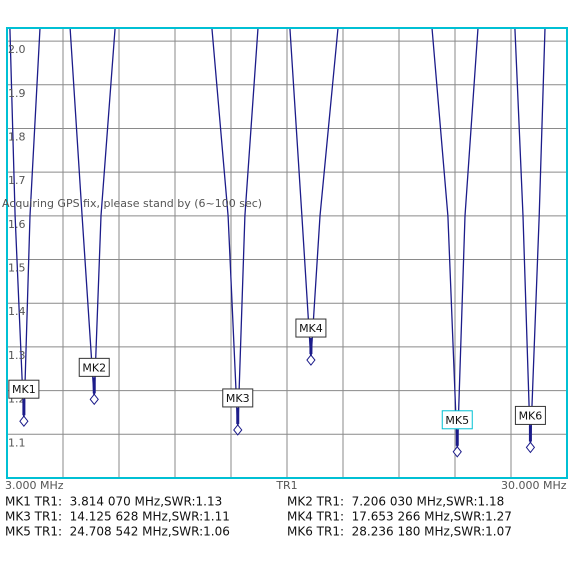  Describe the element at coordinates (17, 180) in the screenshot. I see `y-tick-label: 1.7` at that location.